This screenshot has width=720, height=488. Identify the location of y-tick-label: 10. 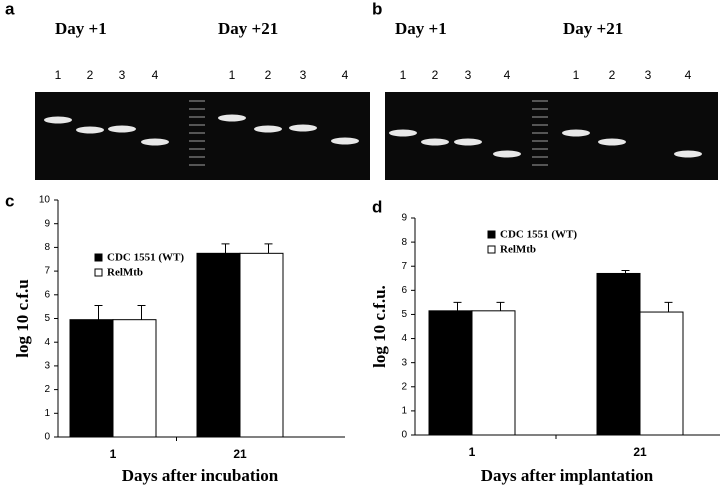
(45, 200).